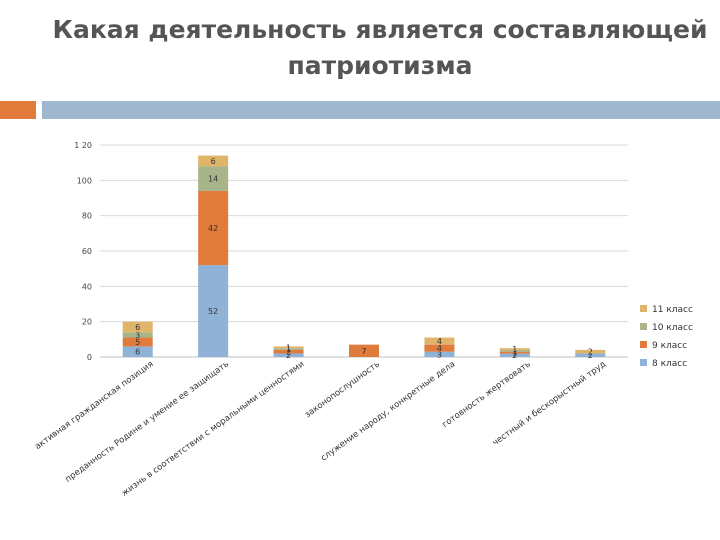  I want to click on data-label: 42, so click(213, 228).